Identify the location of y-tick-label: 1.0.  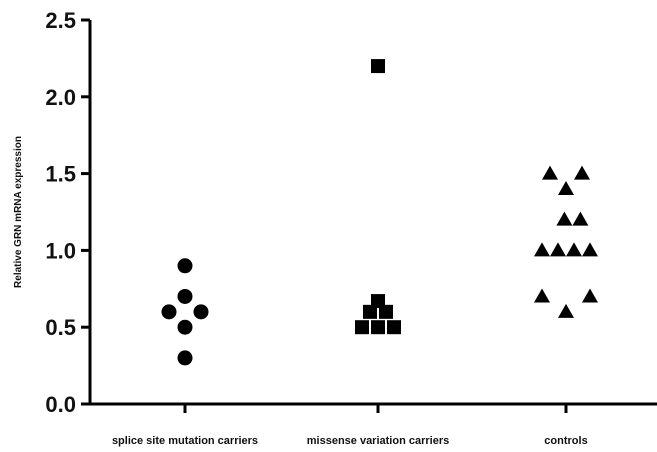
(60, 250).